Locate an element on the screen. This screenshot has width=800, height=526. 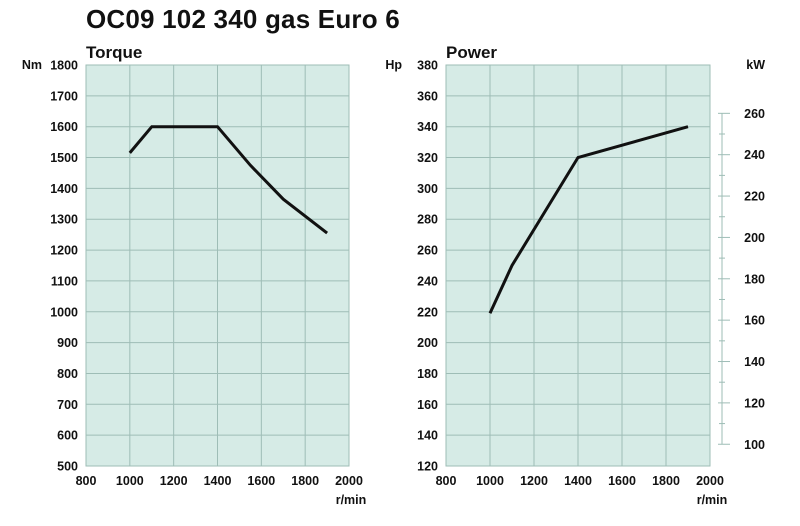
torque-x-tick-label: 1600 is located at coordinates (261, 481).